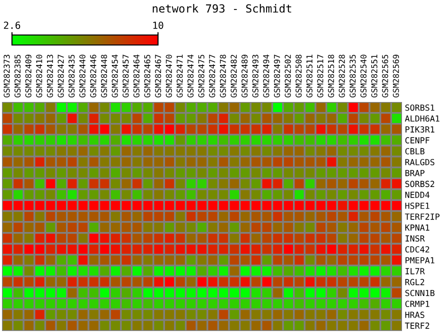  I want to click on y-tick-label: BRAP, so click(414, 173).